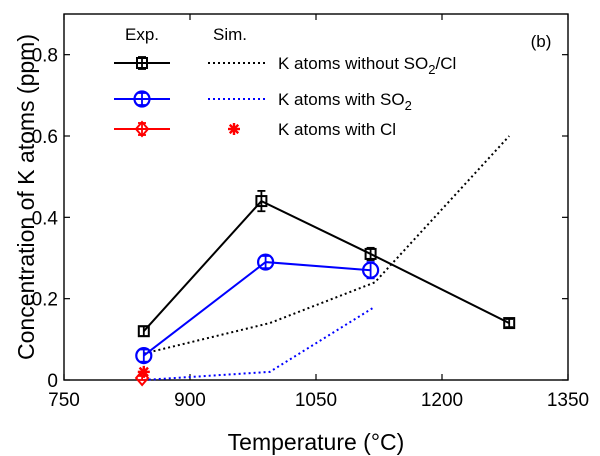  What do you see at coordinates (26, 197) in the screenshot?
I see `y-axis-label: Concentration of K atoms (ppm)` at bounding box center [26, 197].